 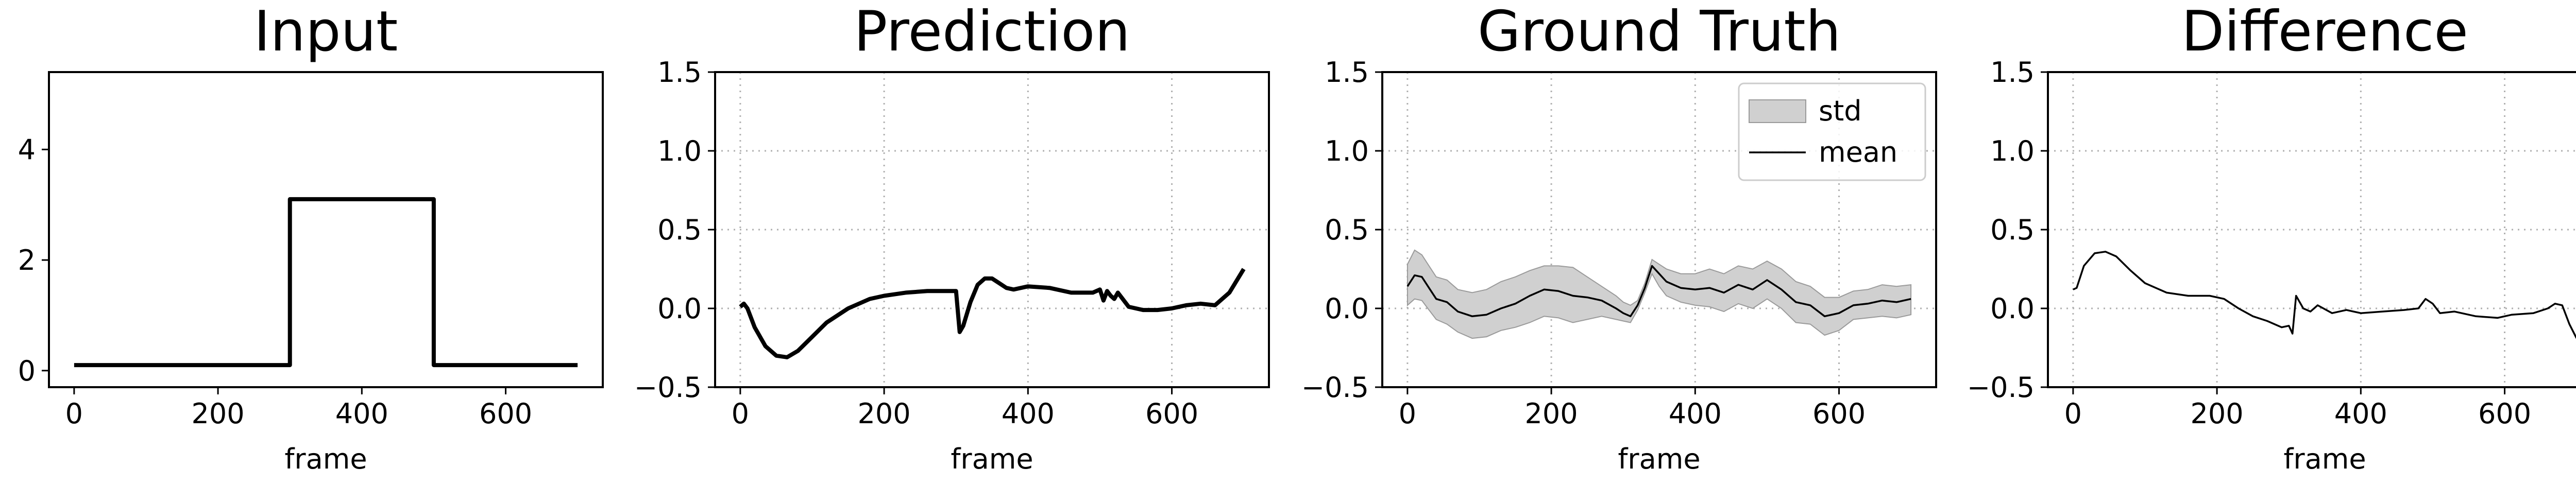 What do you see at coordinates (2324, 32) in the screenshot?
I see `chart-title: Difference` at bounding box center [2324, 32].